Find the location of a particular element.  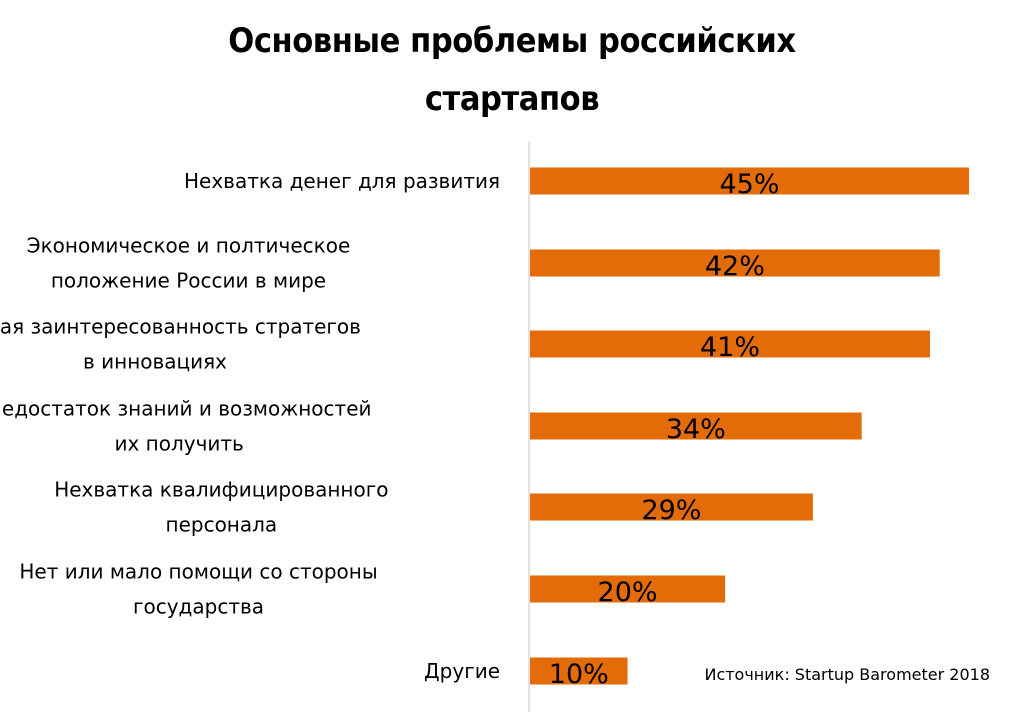

value-label-1: 42% is located at coordinates (735, 266).